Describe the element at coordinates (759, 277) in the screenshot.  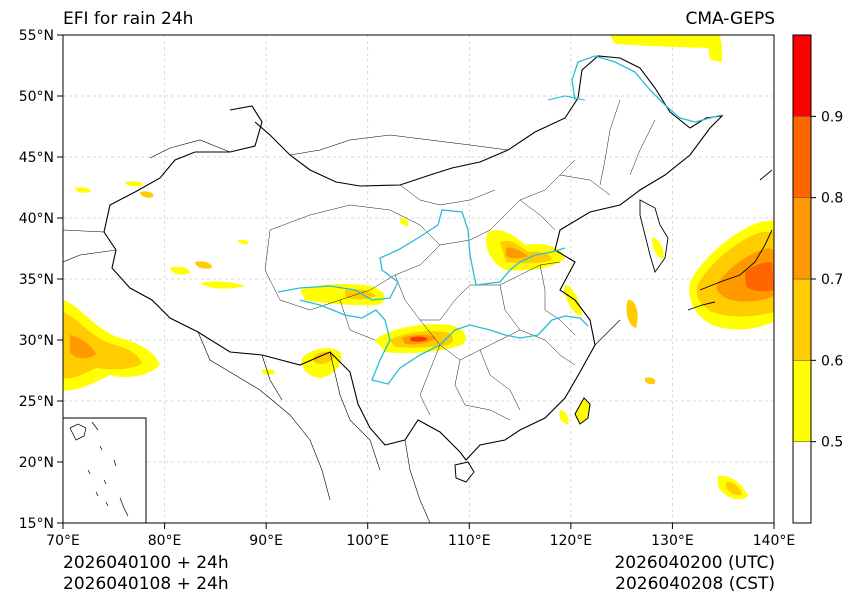
I see `efi-region-japan` at that location.